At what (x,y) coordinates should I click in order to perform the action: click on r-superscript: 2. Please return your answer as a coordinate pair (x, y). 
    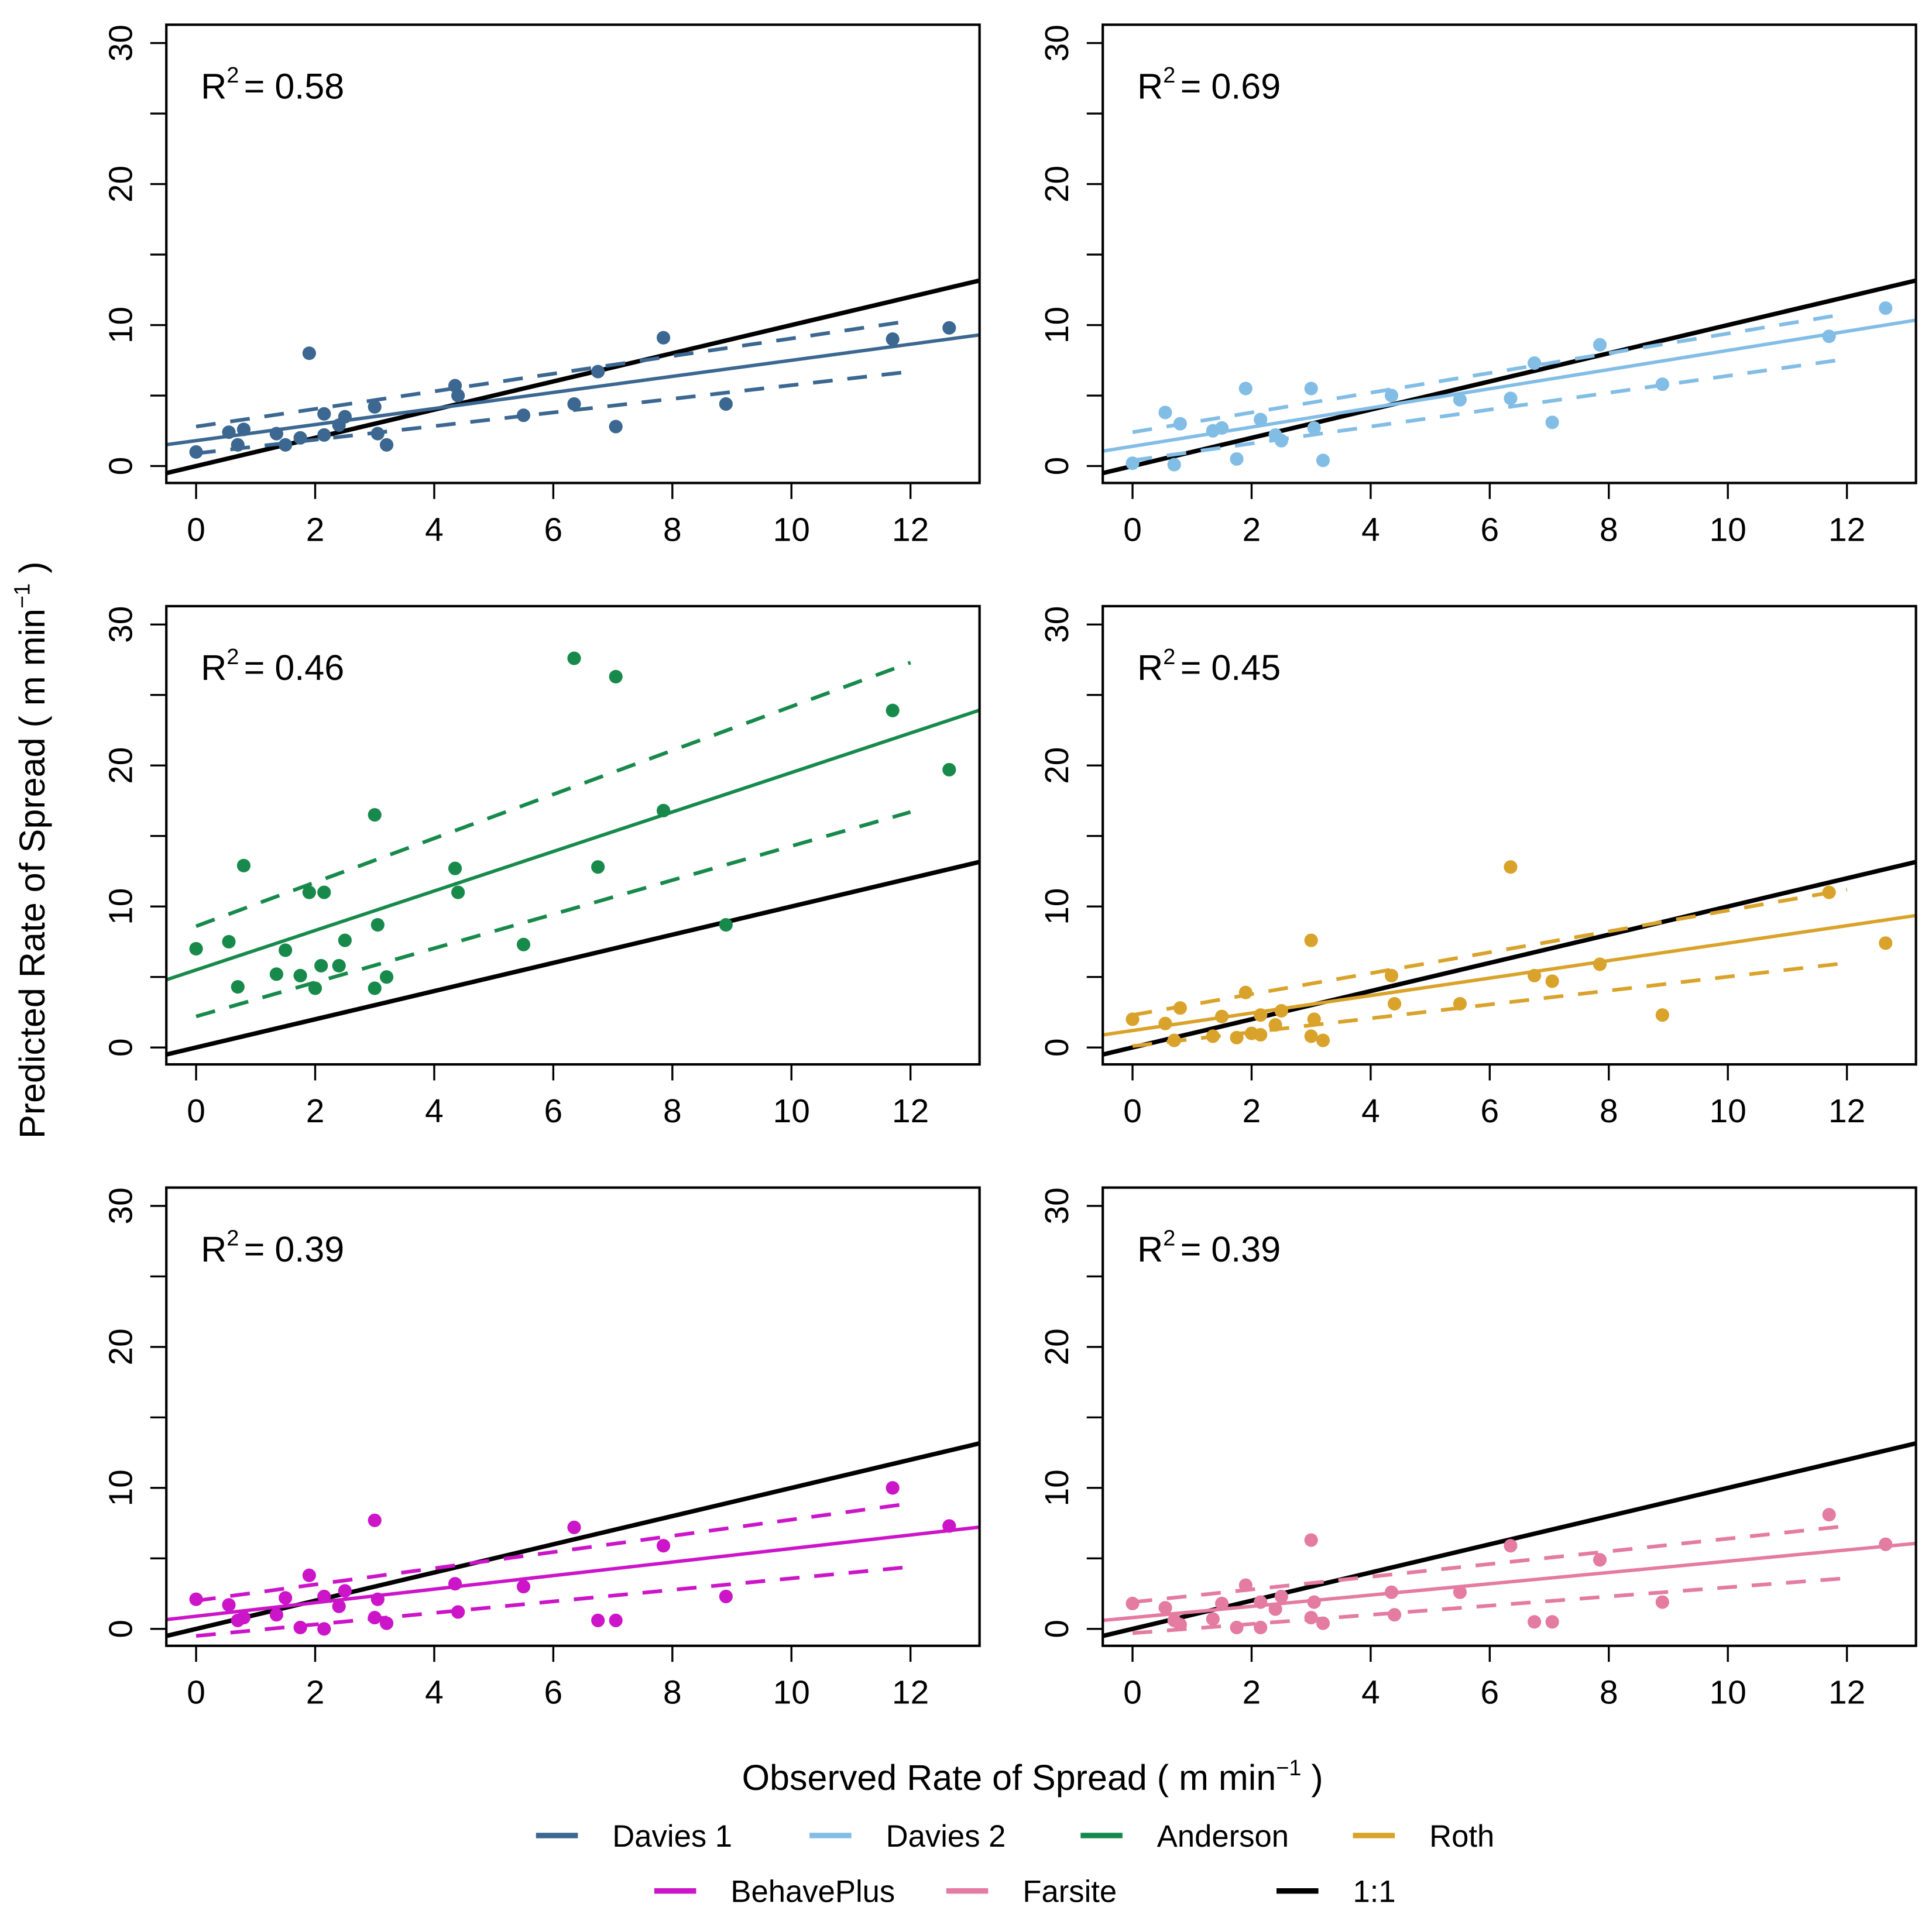
    Looking at the image, I should click on (1169, 75).